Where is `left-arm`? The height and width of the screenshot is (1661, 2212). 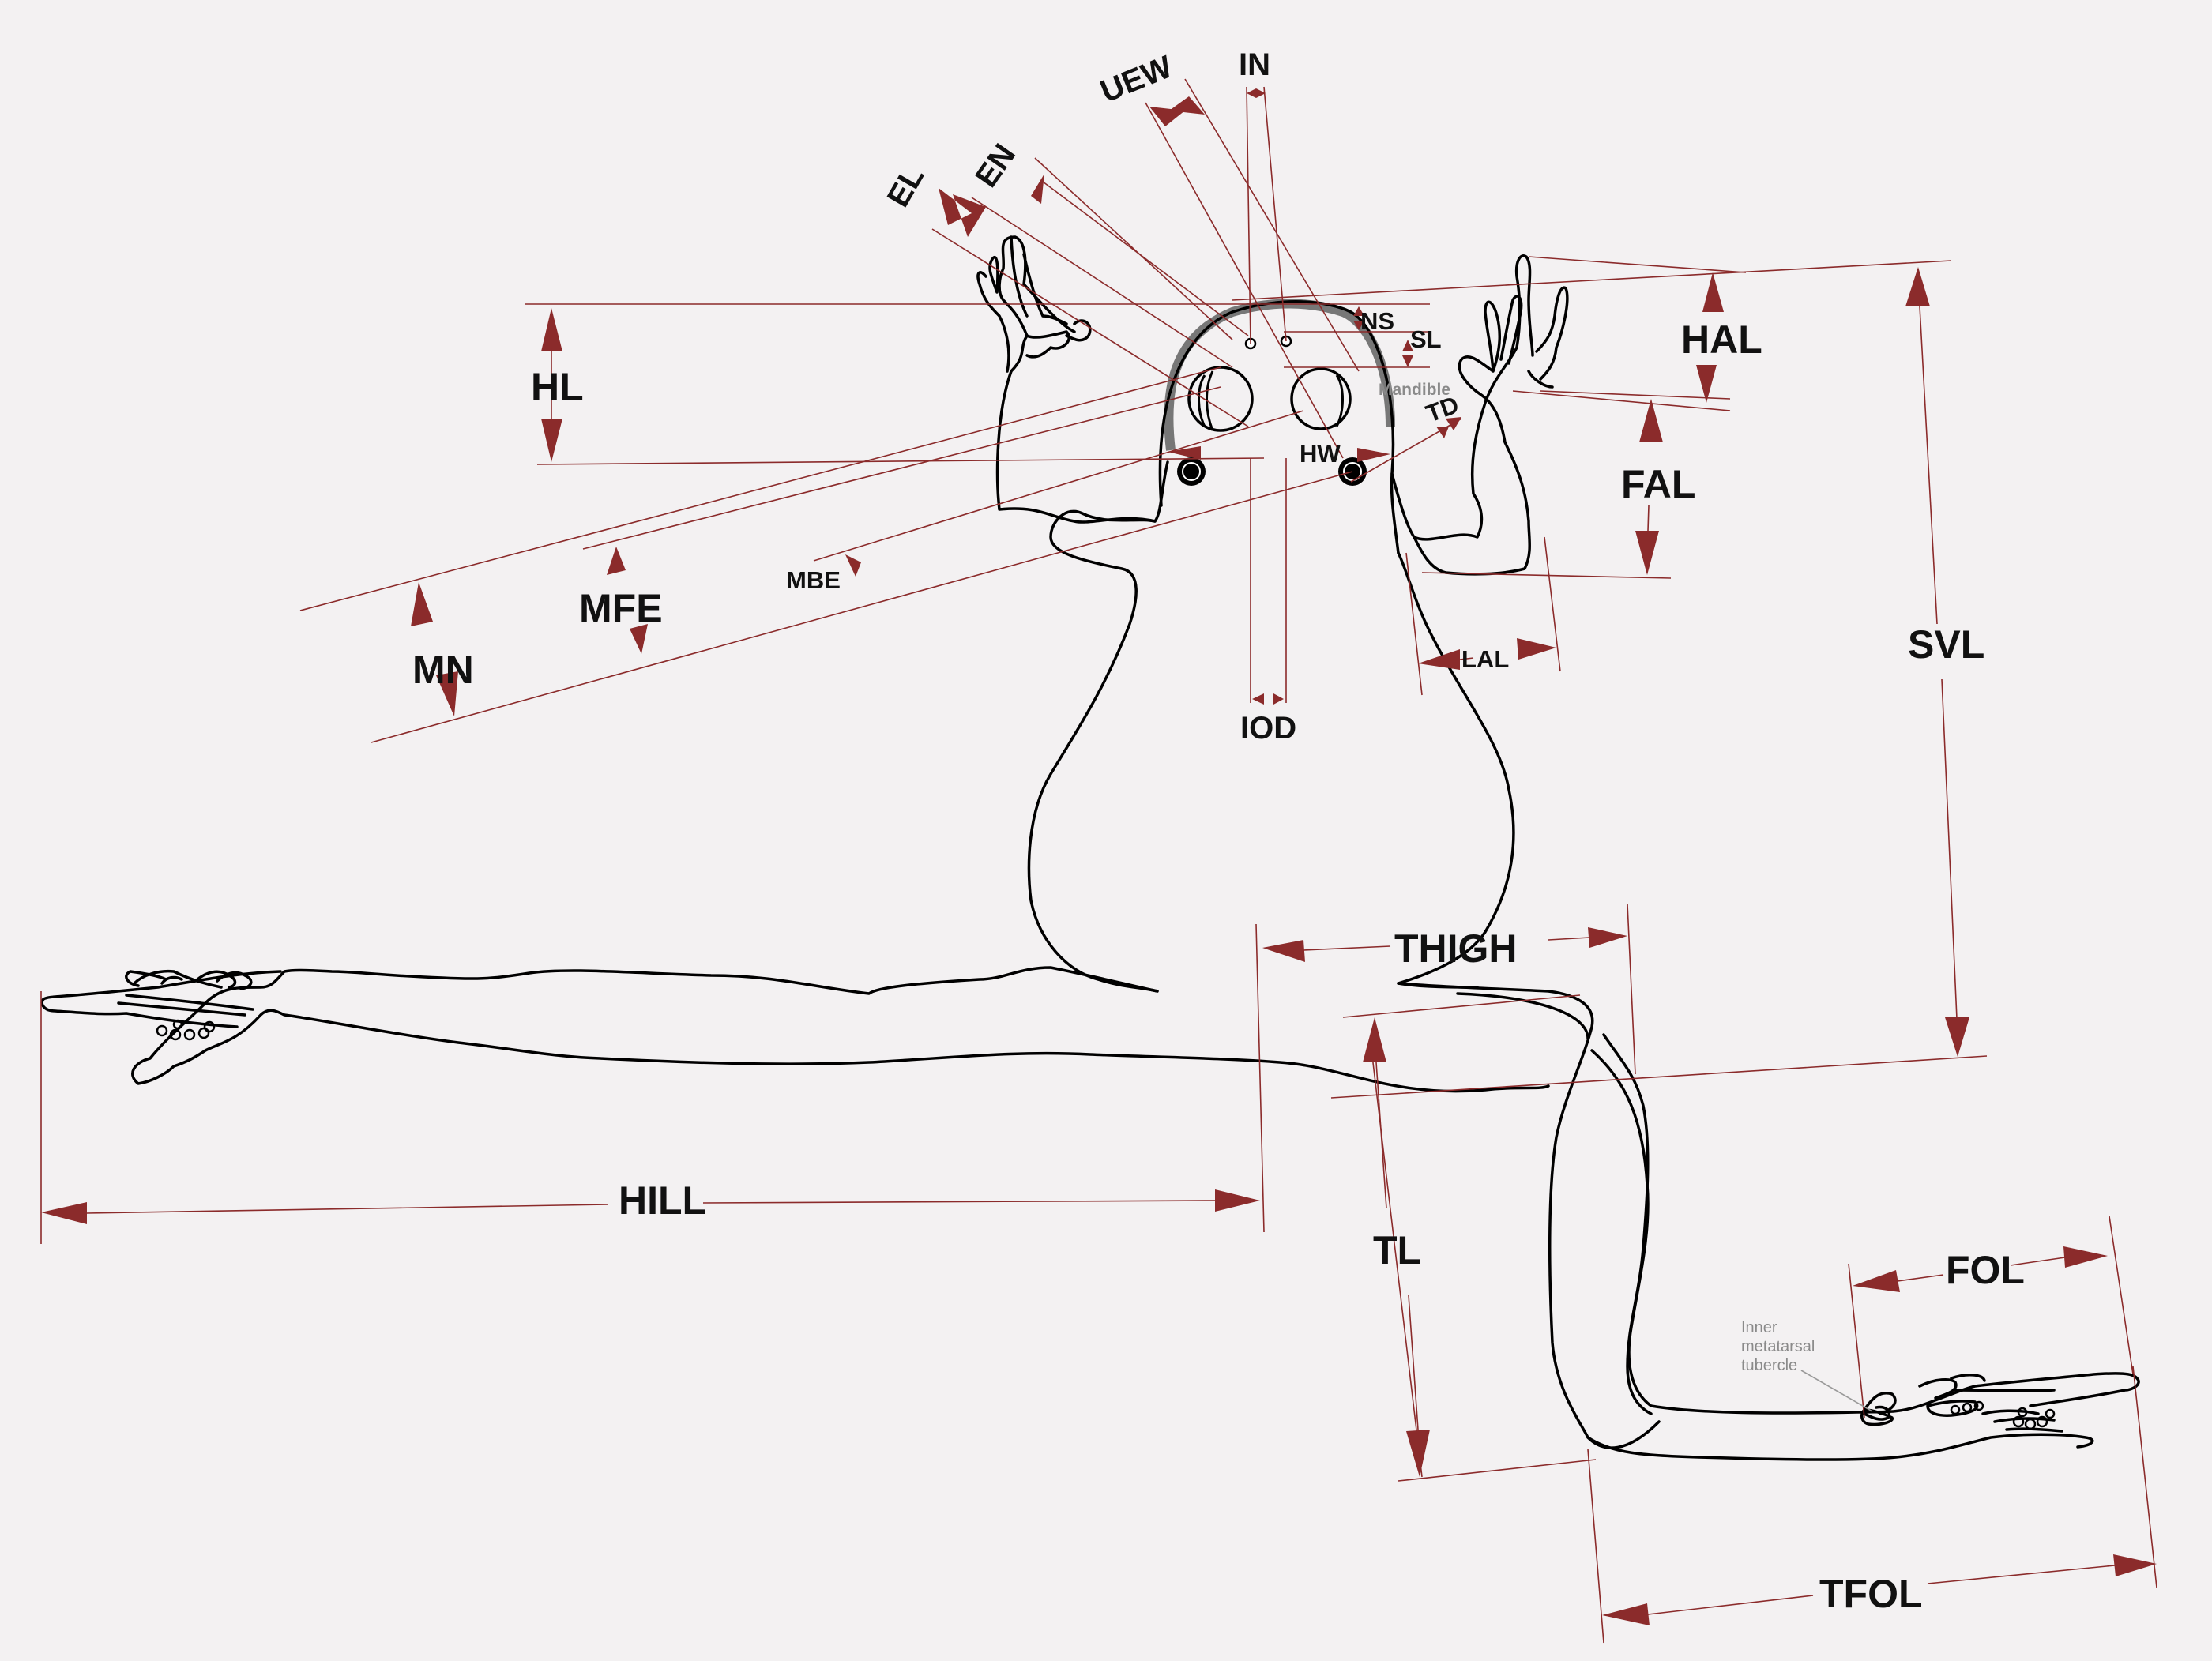
left-arm is located at coordinates (1076, 429).